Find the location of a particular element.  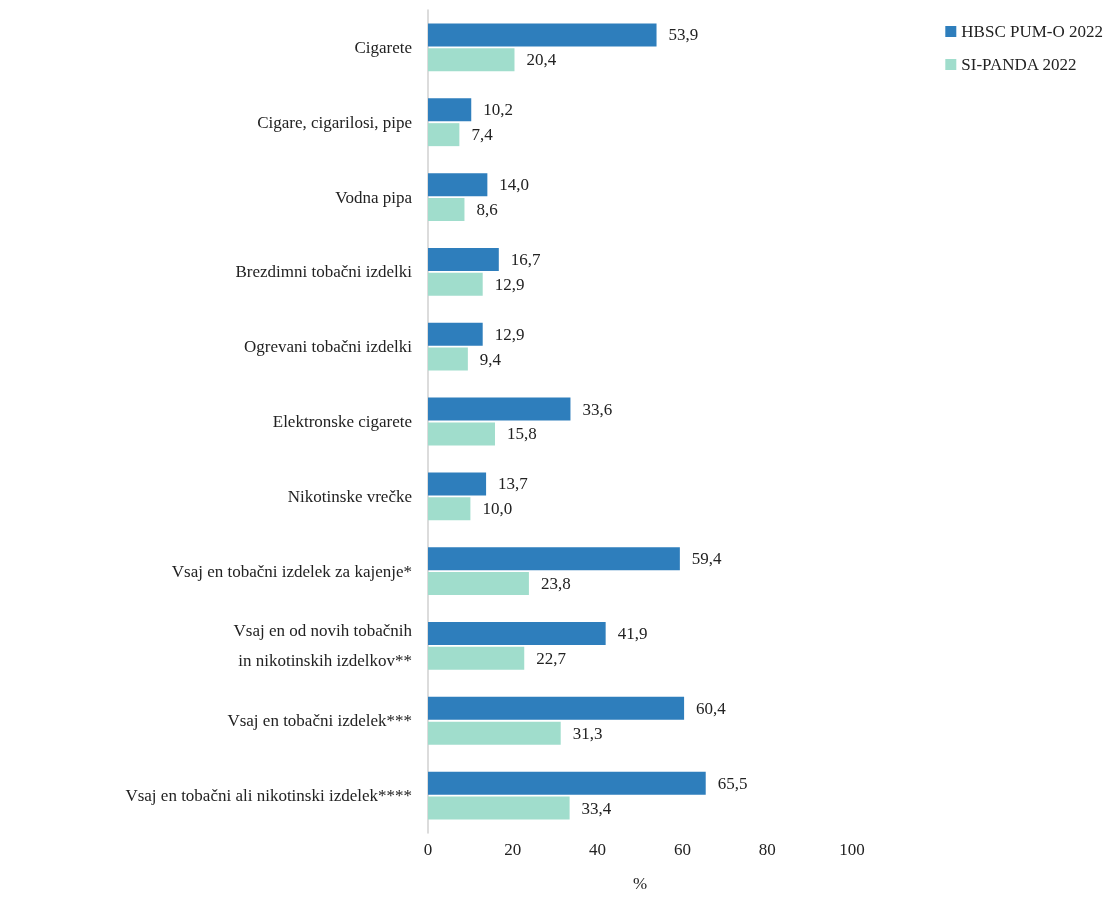

data-label: 33,4 is located at coordinates (596, 808).